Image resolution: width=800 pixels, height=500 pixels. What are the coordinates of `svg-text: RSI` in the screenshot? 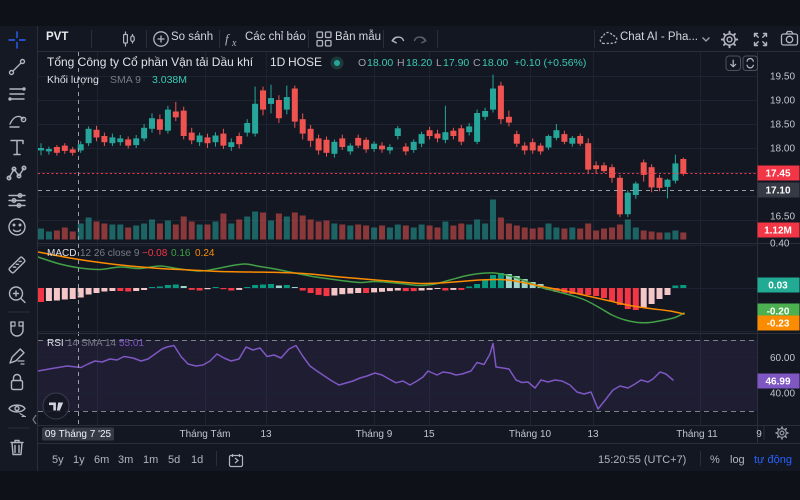 It's located at (55, 343).